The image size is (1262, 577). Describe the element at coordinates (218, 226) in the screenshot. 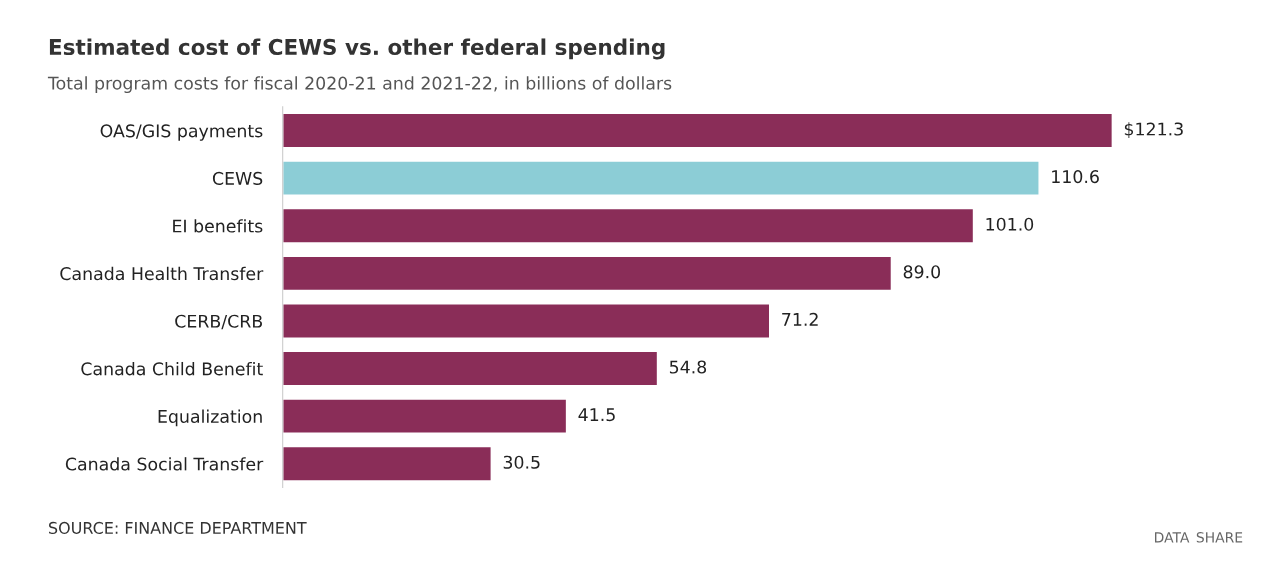

I see `y-tick-label: EI benefits` at that location.